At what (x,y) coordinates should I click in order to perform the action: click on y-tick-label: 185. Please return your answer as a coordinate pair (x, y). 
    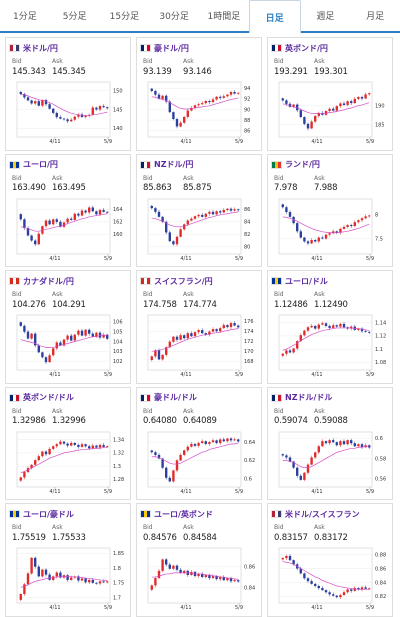
    Looking at the image, I should click on (380, 125).